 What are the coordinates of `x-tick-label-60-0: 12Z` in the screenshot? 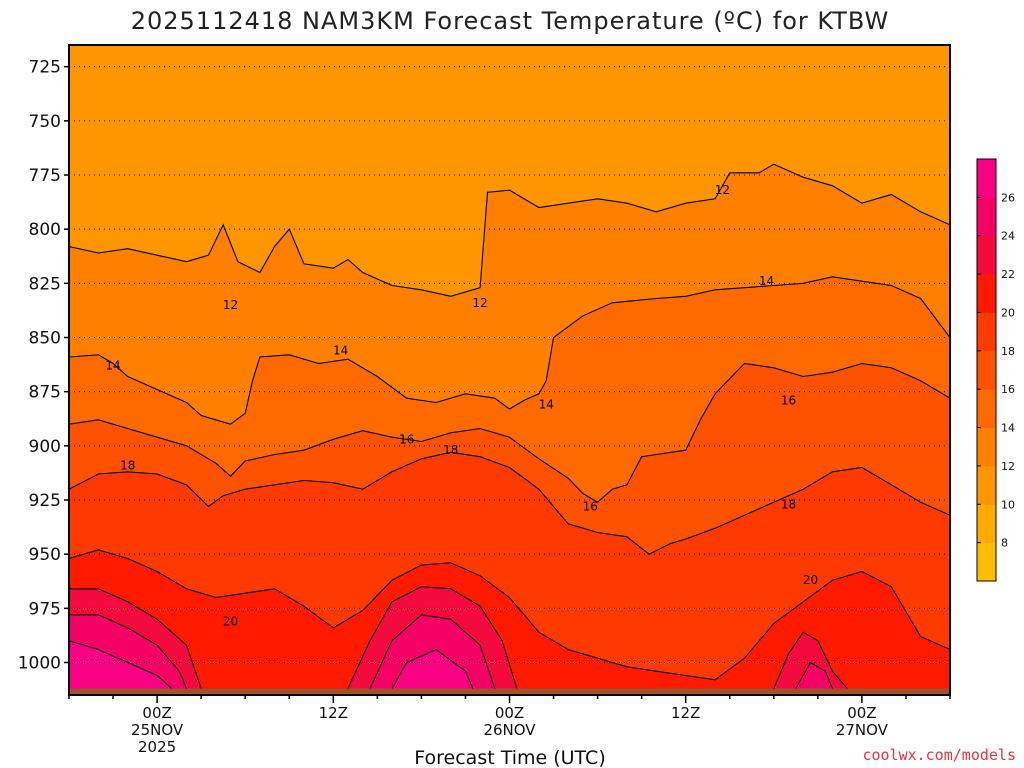 It's located at (685, 713).